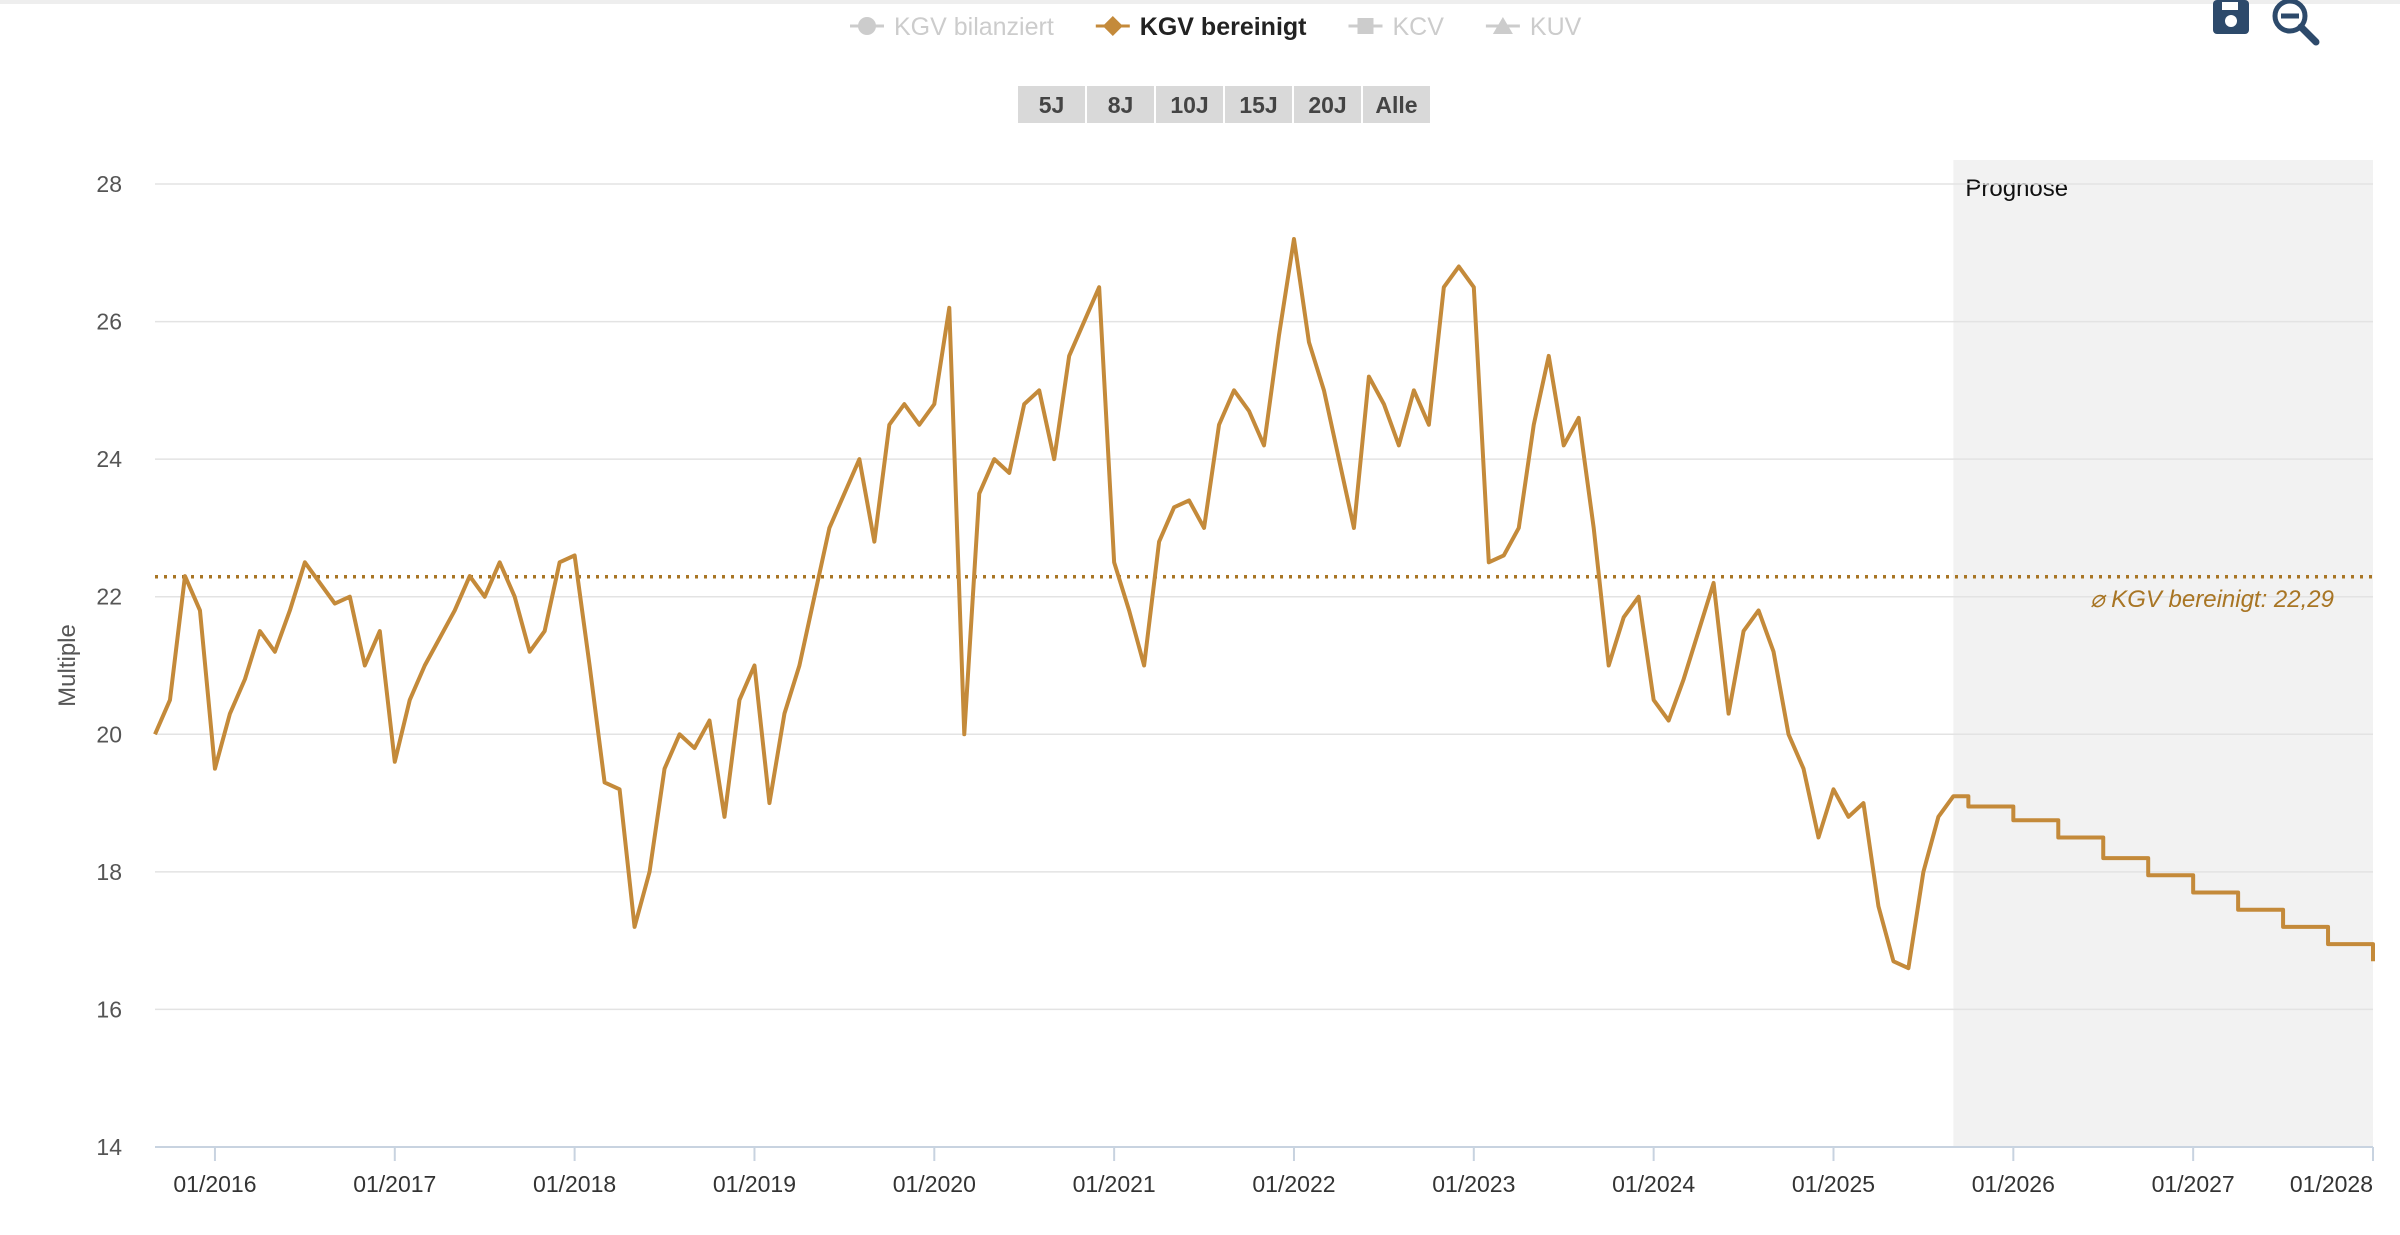 The width and height of the screenshot is (2400, 1235). Describe the element at coordinates (2212, 599) in the screenshot. I see `average-label: ⌀ KGV bereinigt: 22,29` at that location.